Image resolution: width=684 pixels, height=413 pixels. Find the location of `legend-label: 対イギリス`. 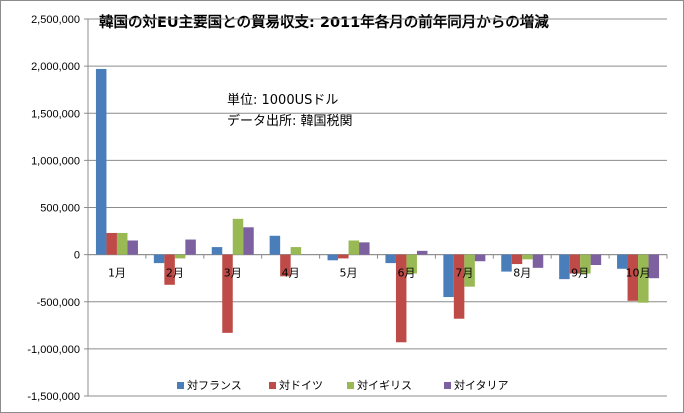

legend-label: 対イギリス is located at coordinates (384, 385).